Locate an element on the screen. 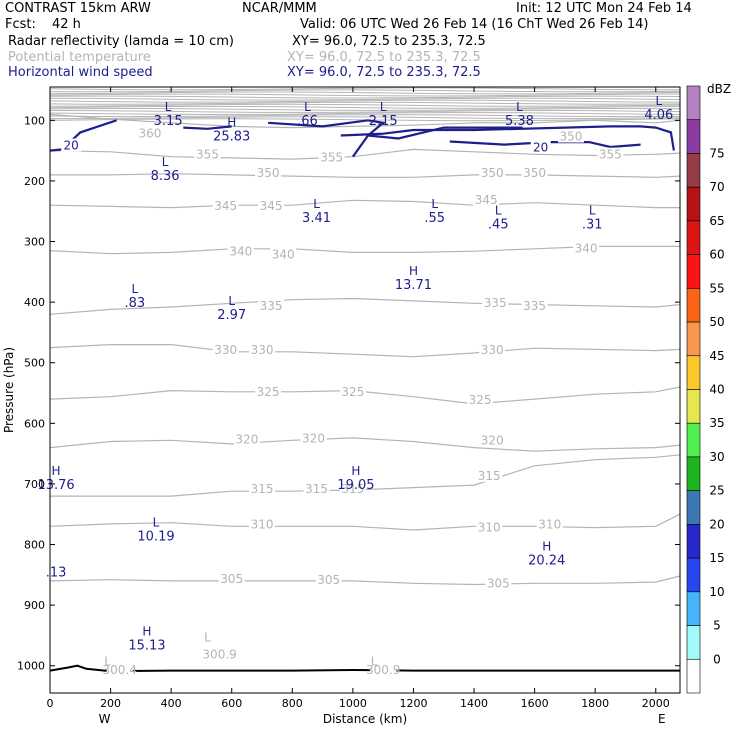 The width and height of the screenshot is (740, 740). colorbar-label: 20 is located at coordinates (716, 524).